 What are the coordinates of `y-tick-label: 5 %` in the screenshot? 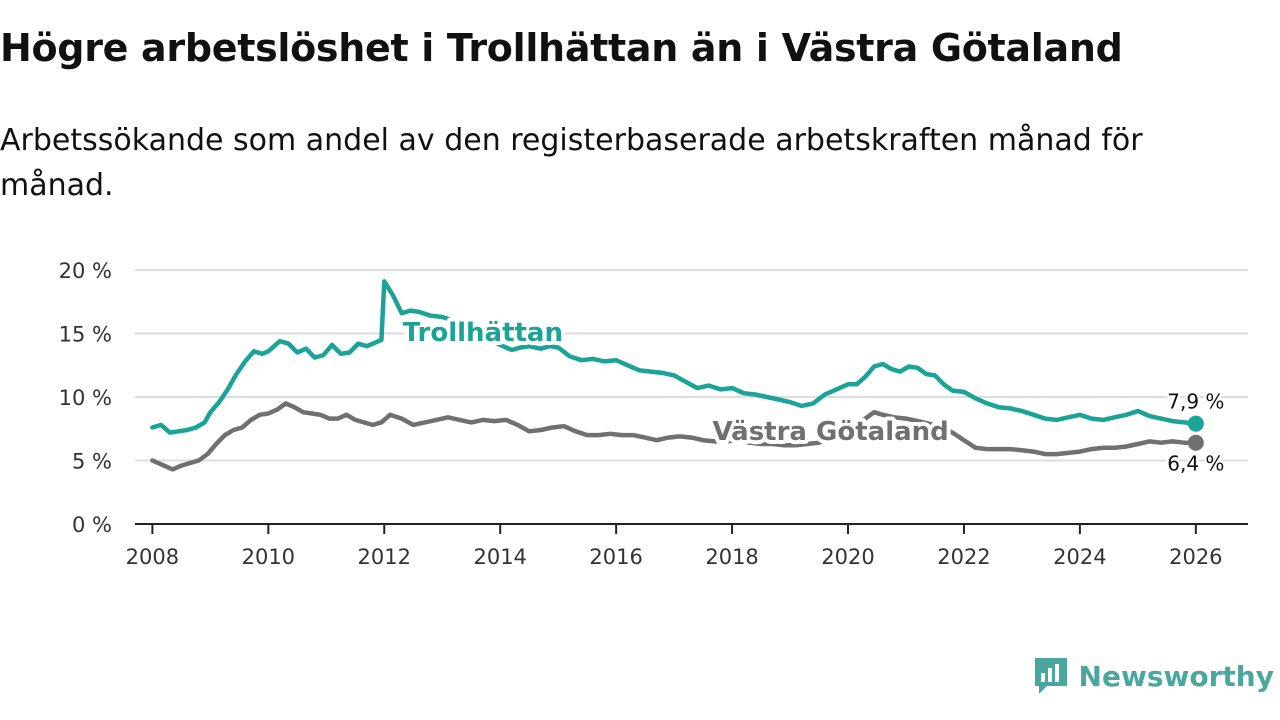 It's located at (92, 462).